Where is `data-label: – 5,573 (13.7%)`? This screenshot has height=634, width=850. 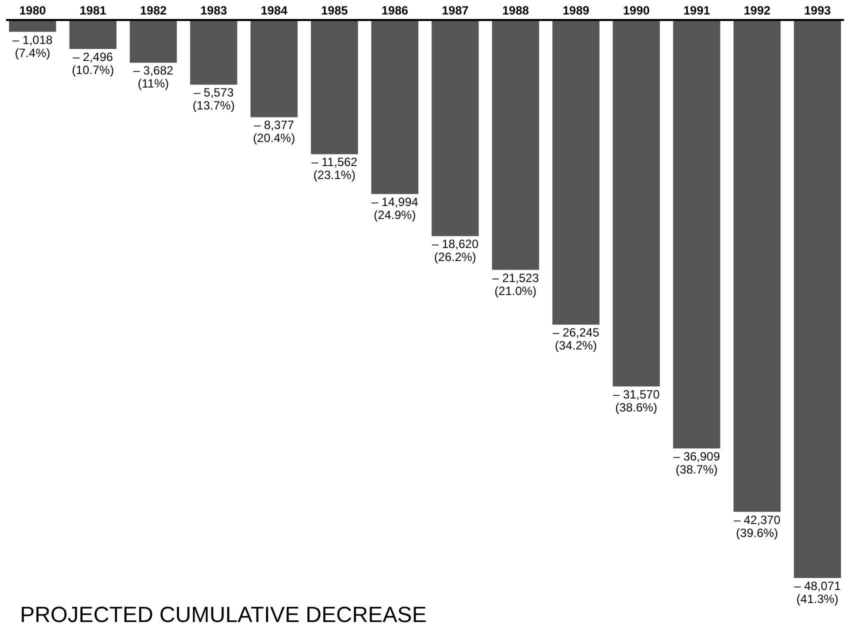 data-label: – 5,573 (13.7%) is located at coordinates (213, 99).